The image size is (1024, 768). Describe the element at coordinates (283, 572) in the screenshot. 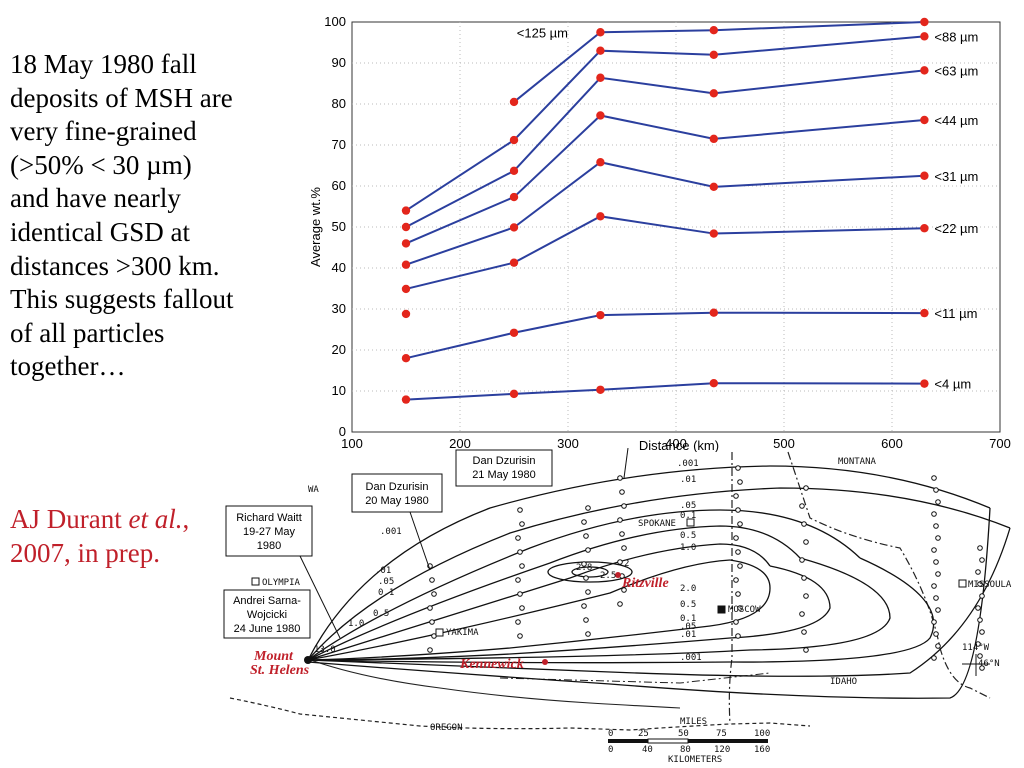

I see `callout-waitt: Richard Waitt 19-27 May 1980` at that location.